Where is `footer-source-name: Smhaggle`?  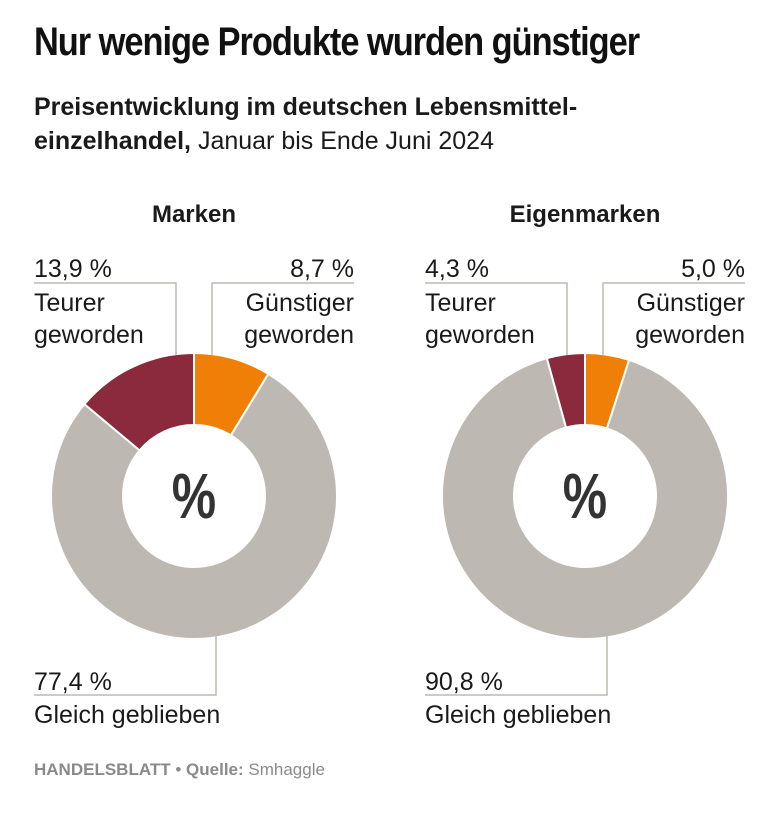 footer-source-name: Smhaggle is located at coordinates (284, 769).